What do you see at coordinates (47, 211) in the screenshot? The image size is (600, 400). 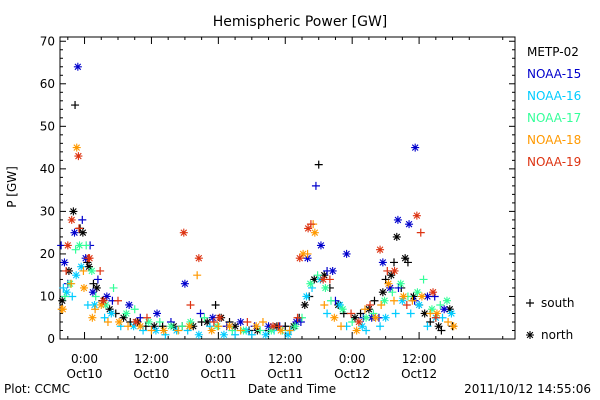 I see `y-tick-label: 30` at bounding box center [47, 211].